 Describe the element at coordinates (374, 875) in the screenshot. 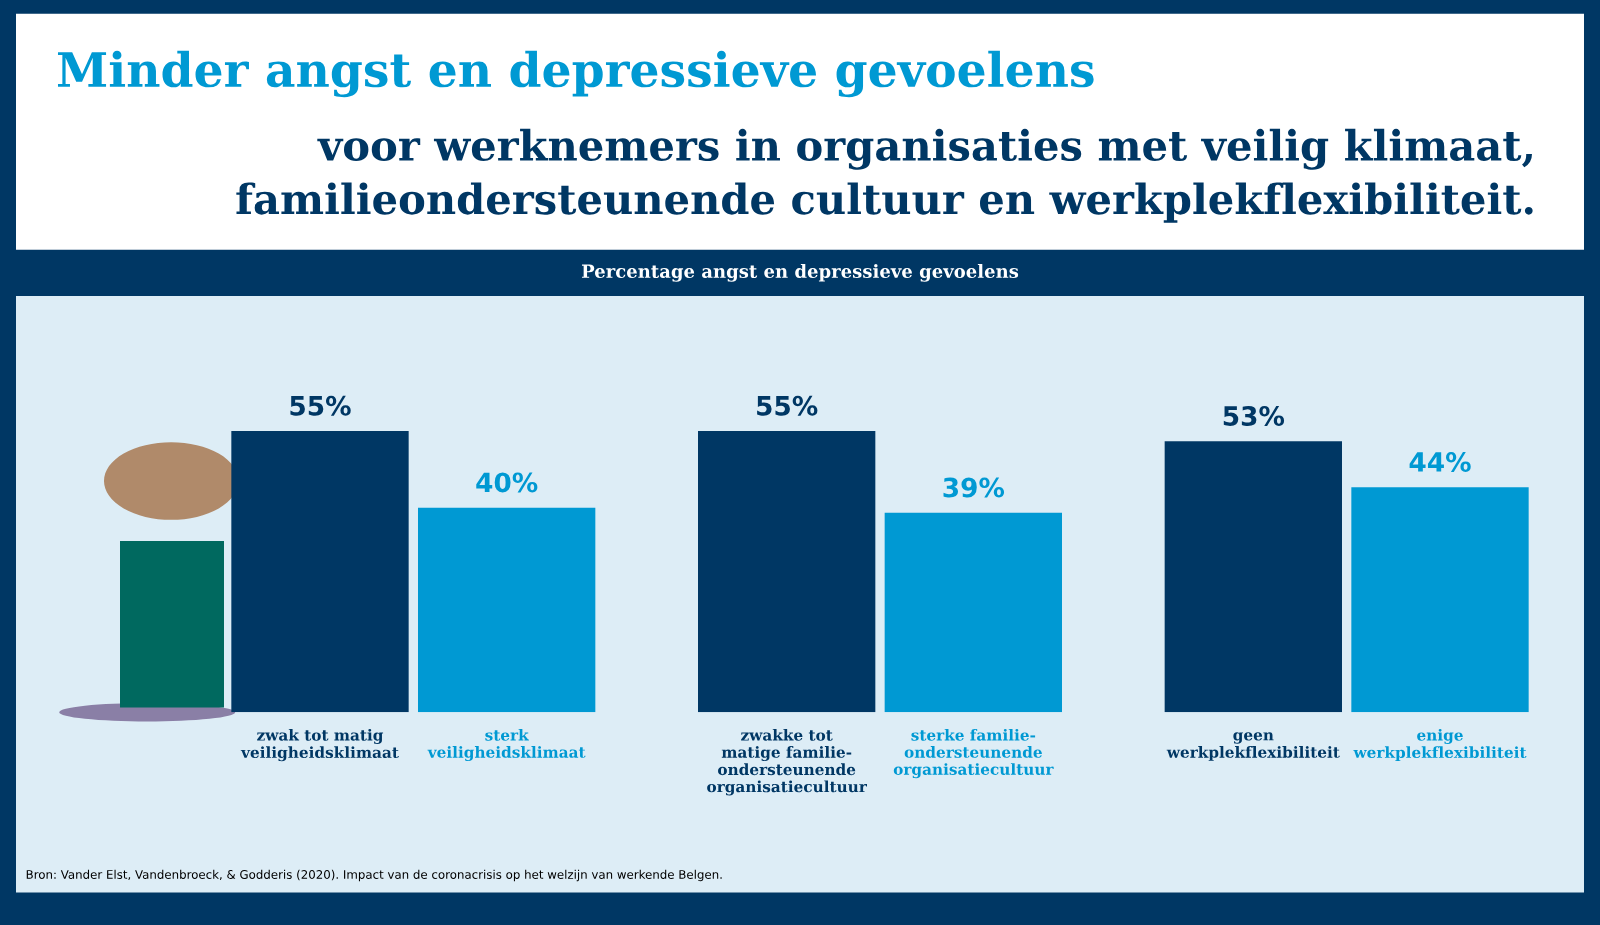

I see `text: Bron: Vander Elst, Vandenbroeck, & Godderis (2020). Impact van de coronacrisis op het welzijn van werkende Belgen.` at that location.